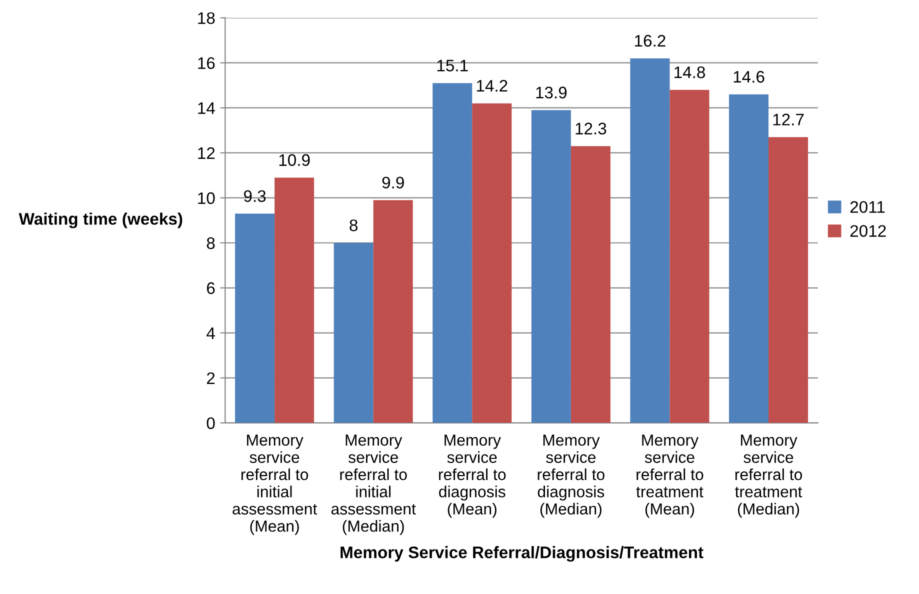 This screenshot has width=919, height=594. I want to click on data-label: 13.9, so click(551, 92).